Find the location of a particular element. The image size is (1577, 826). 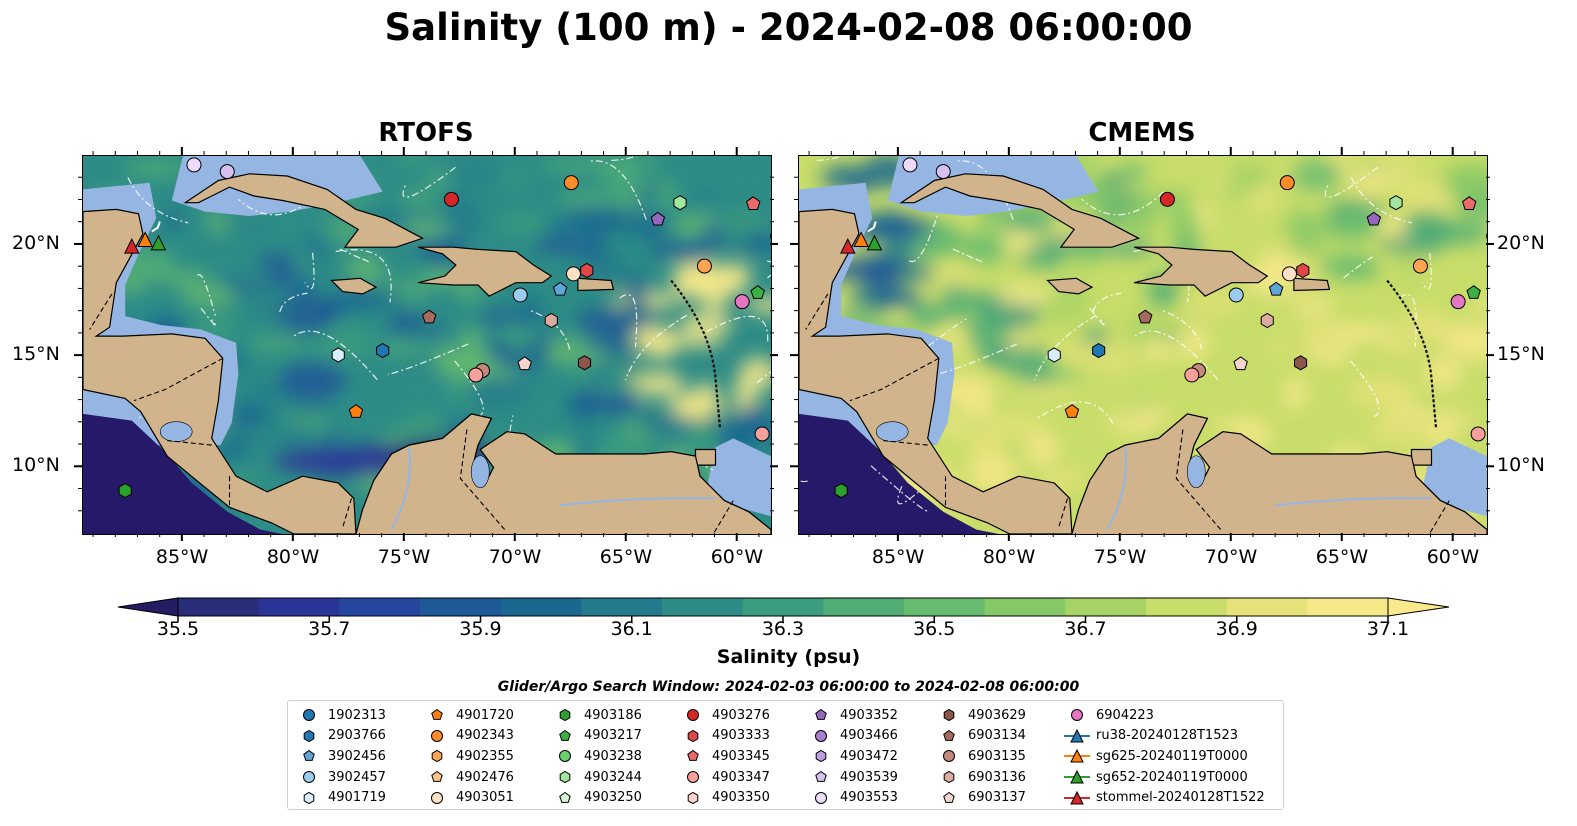

legend-item: 4903244 is located at coordinates (596, 777).